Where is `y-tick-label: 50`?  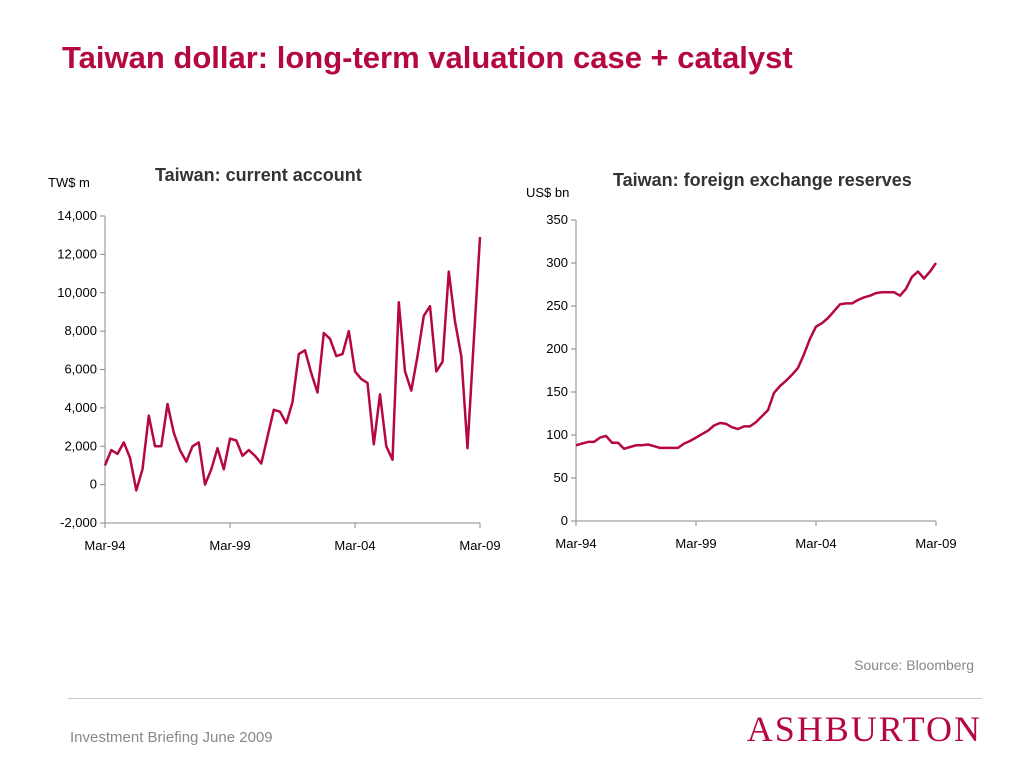 y-tick-label: 50 is located at coordinates (561, 477).